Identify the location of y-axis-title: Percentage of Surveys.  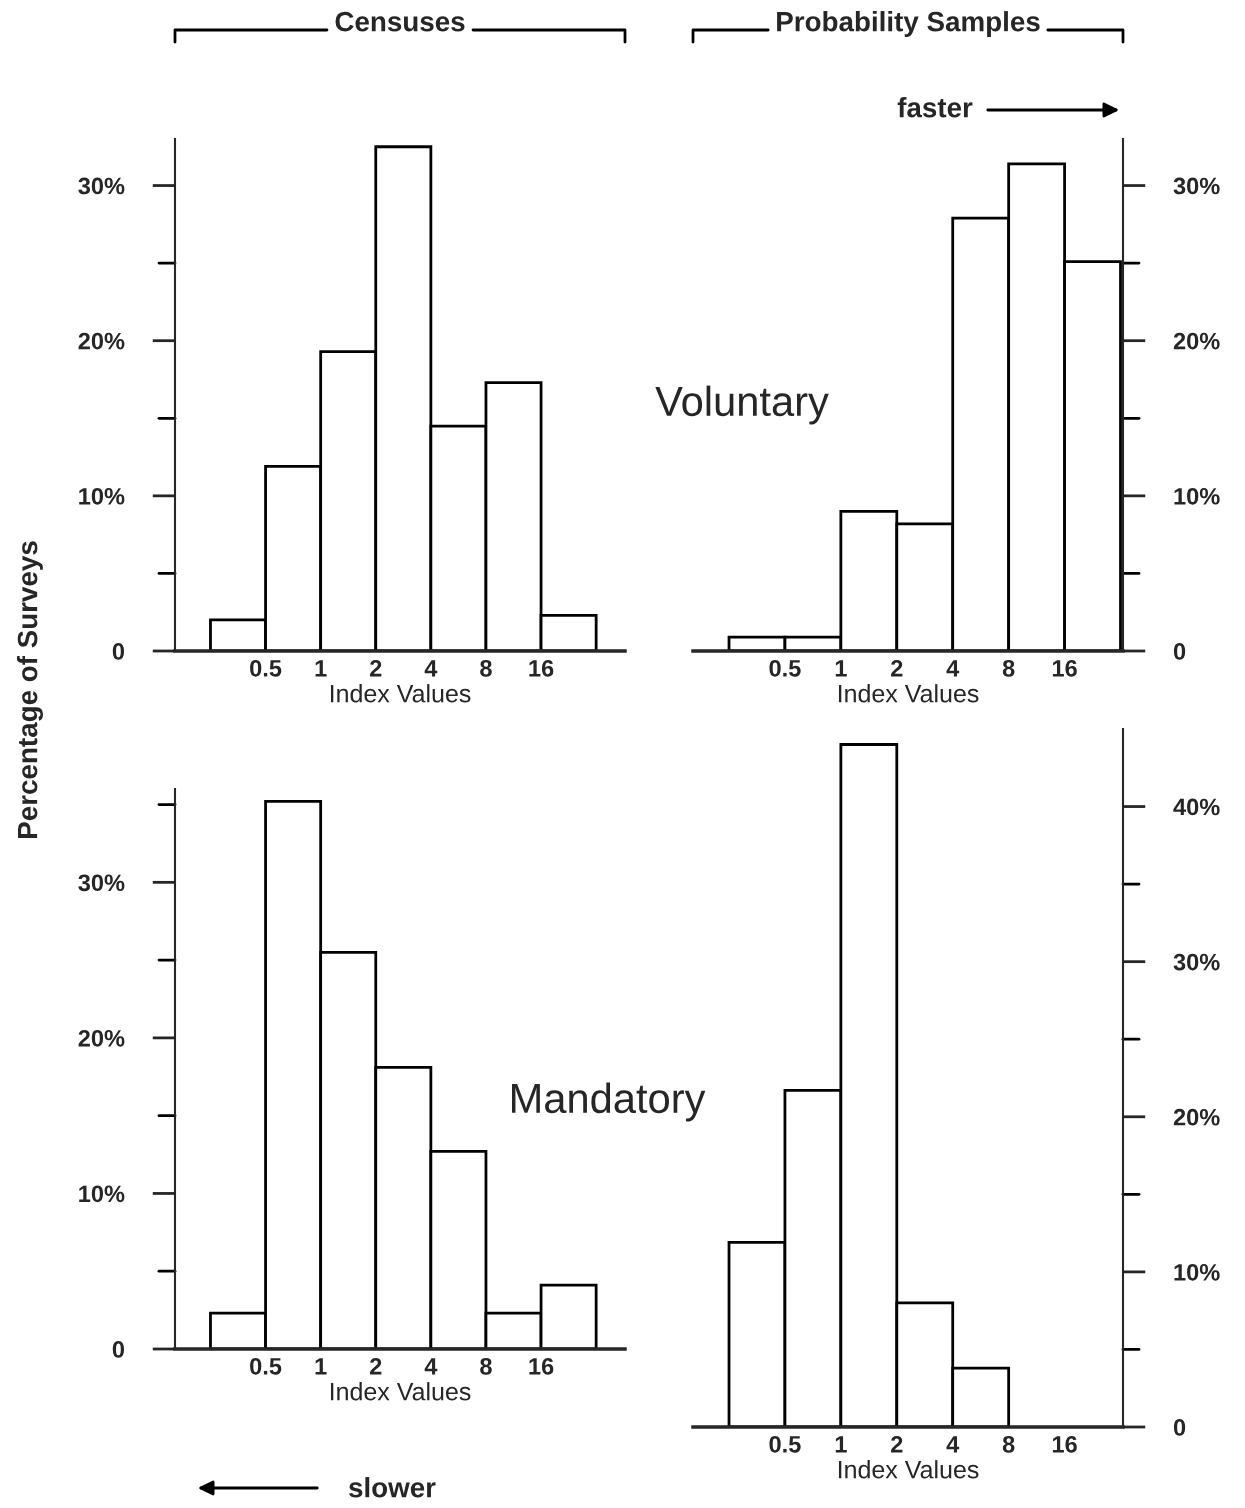
(30, 689).